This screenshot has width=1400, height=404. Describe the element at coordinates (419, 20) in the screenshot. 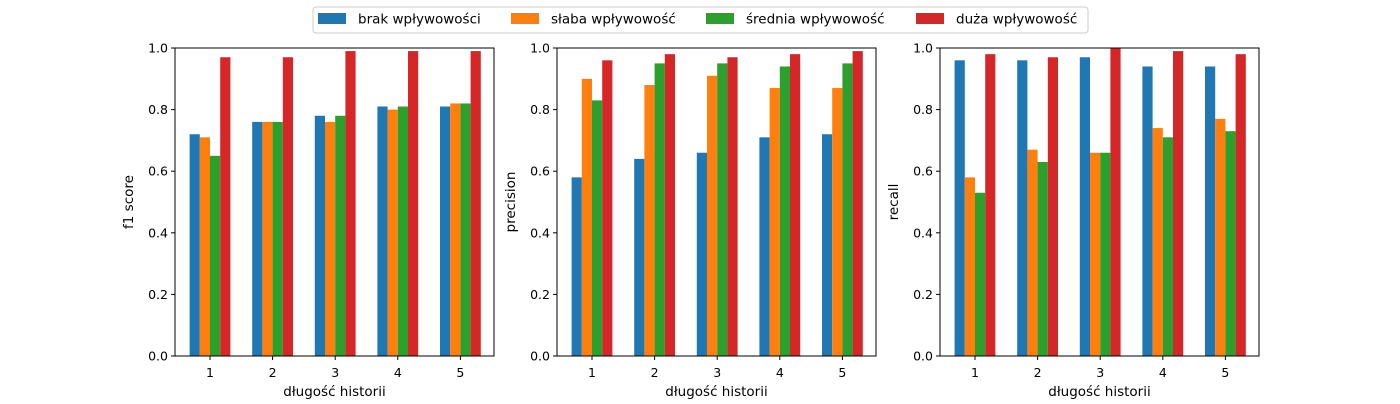

I see `legend-label: brak wpływowości` at that location.